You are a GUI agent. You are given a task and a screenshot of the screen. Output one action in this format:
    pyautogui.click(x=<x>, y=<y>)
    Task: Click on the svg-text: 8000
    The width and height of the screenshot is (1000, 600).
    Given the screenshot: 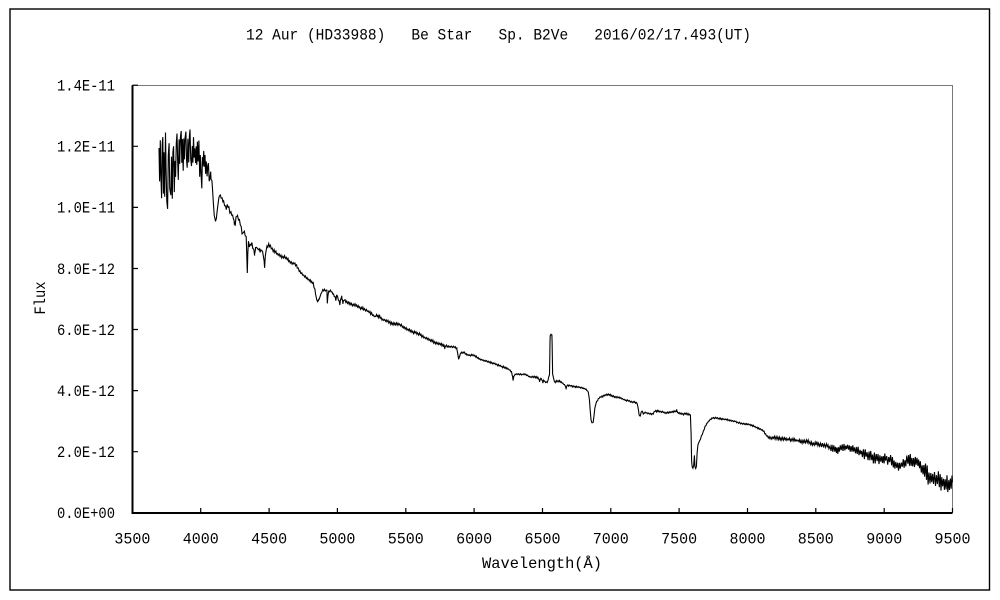 What is the action you would take?
    pyautogui.click(x=748, y=540)
    